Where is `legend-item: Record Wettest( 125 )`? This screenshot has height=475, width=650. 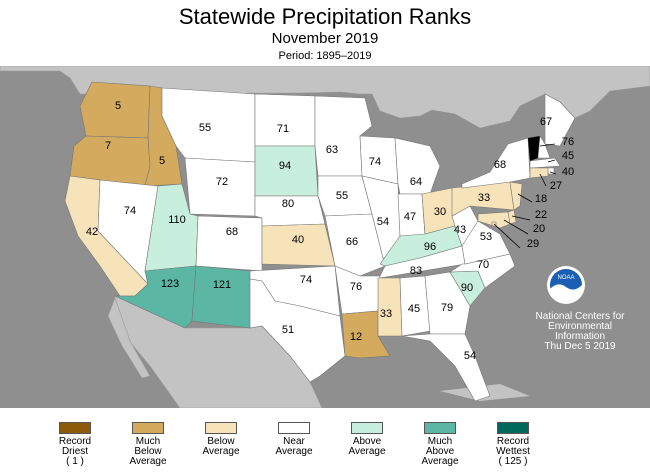 legend-item: Record Wettest( 125 ) is located at coordinates (513, 444).